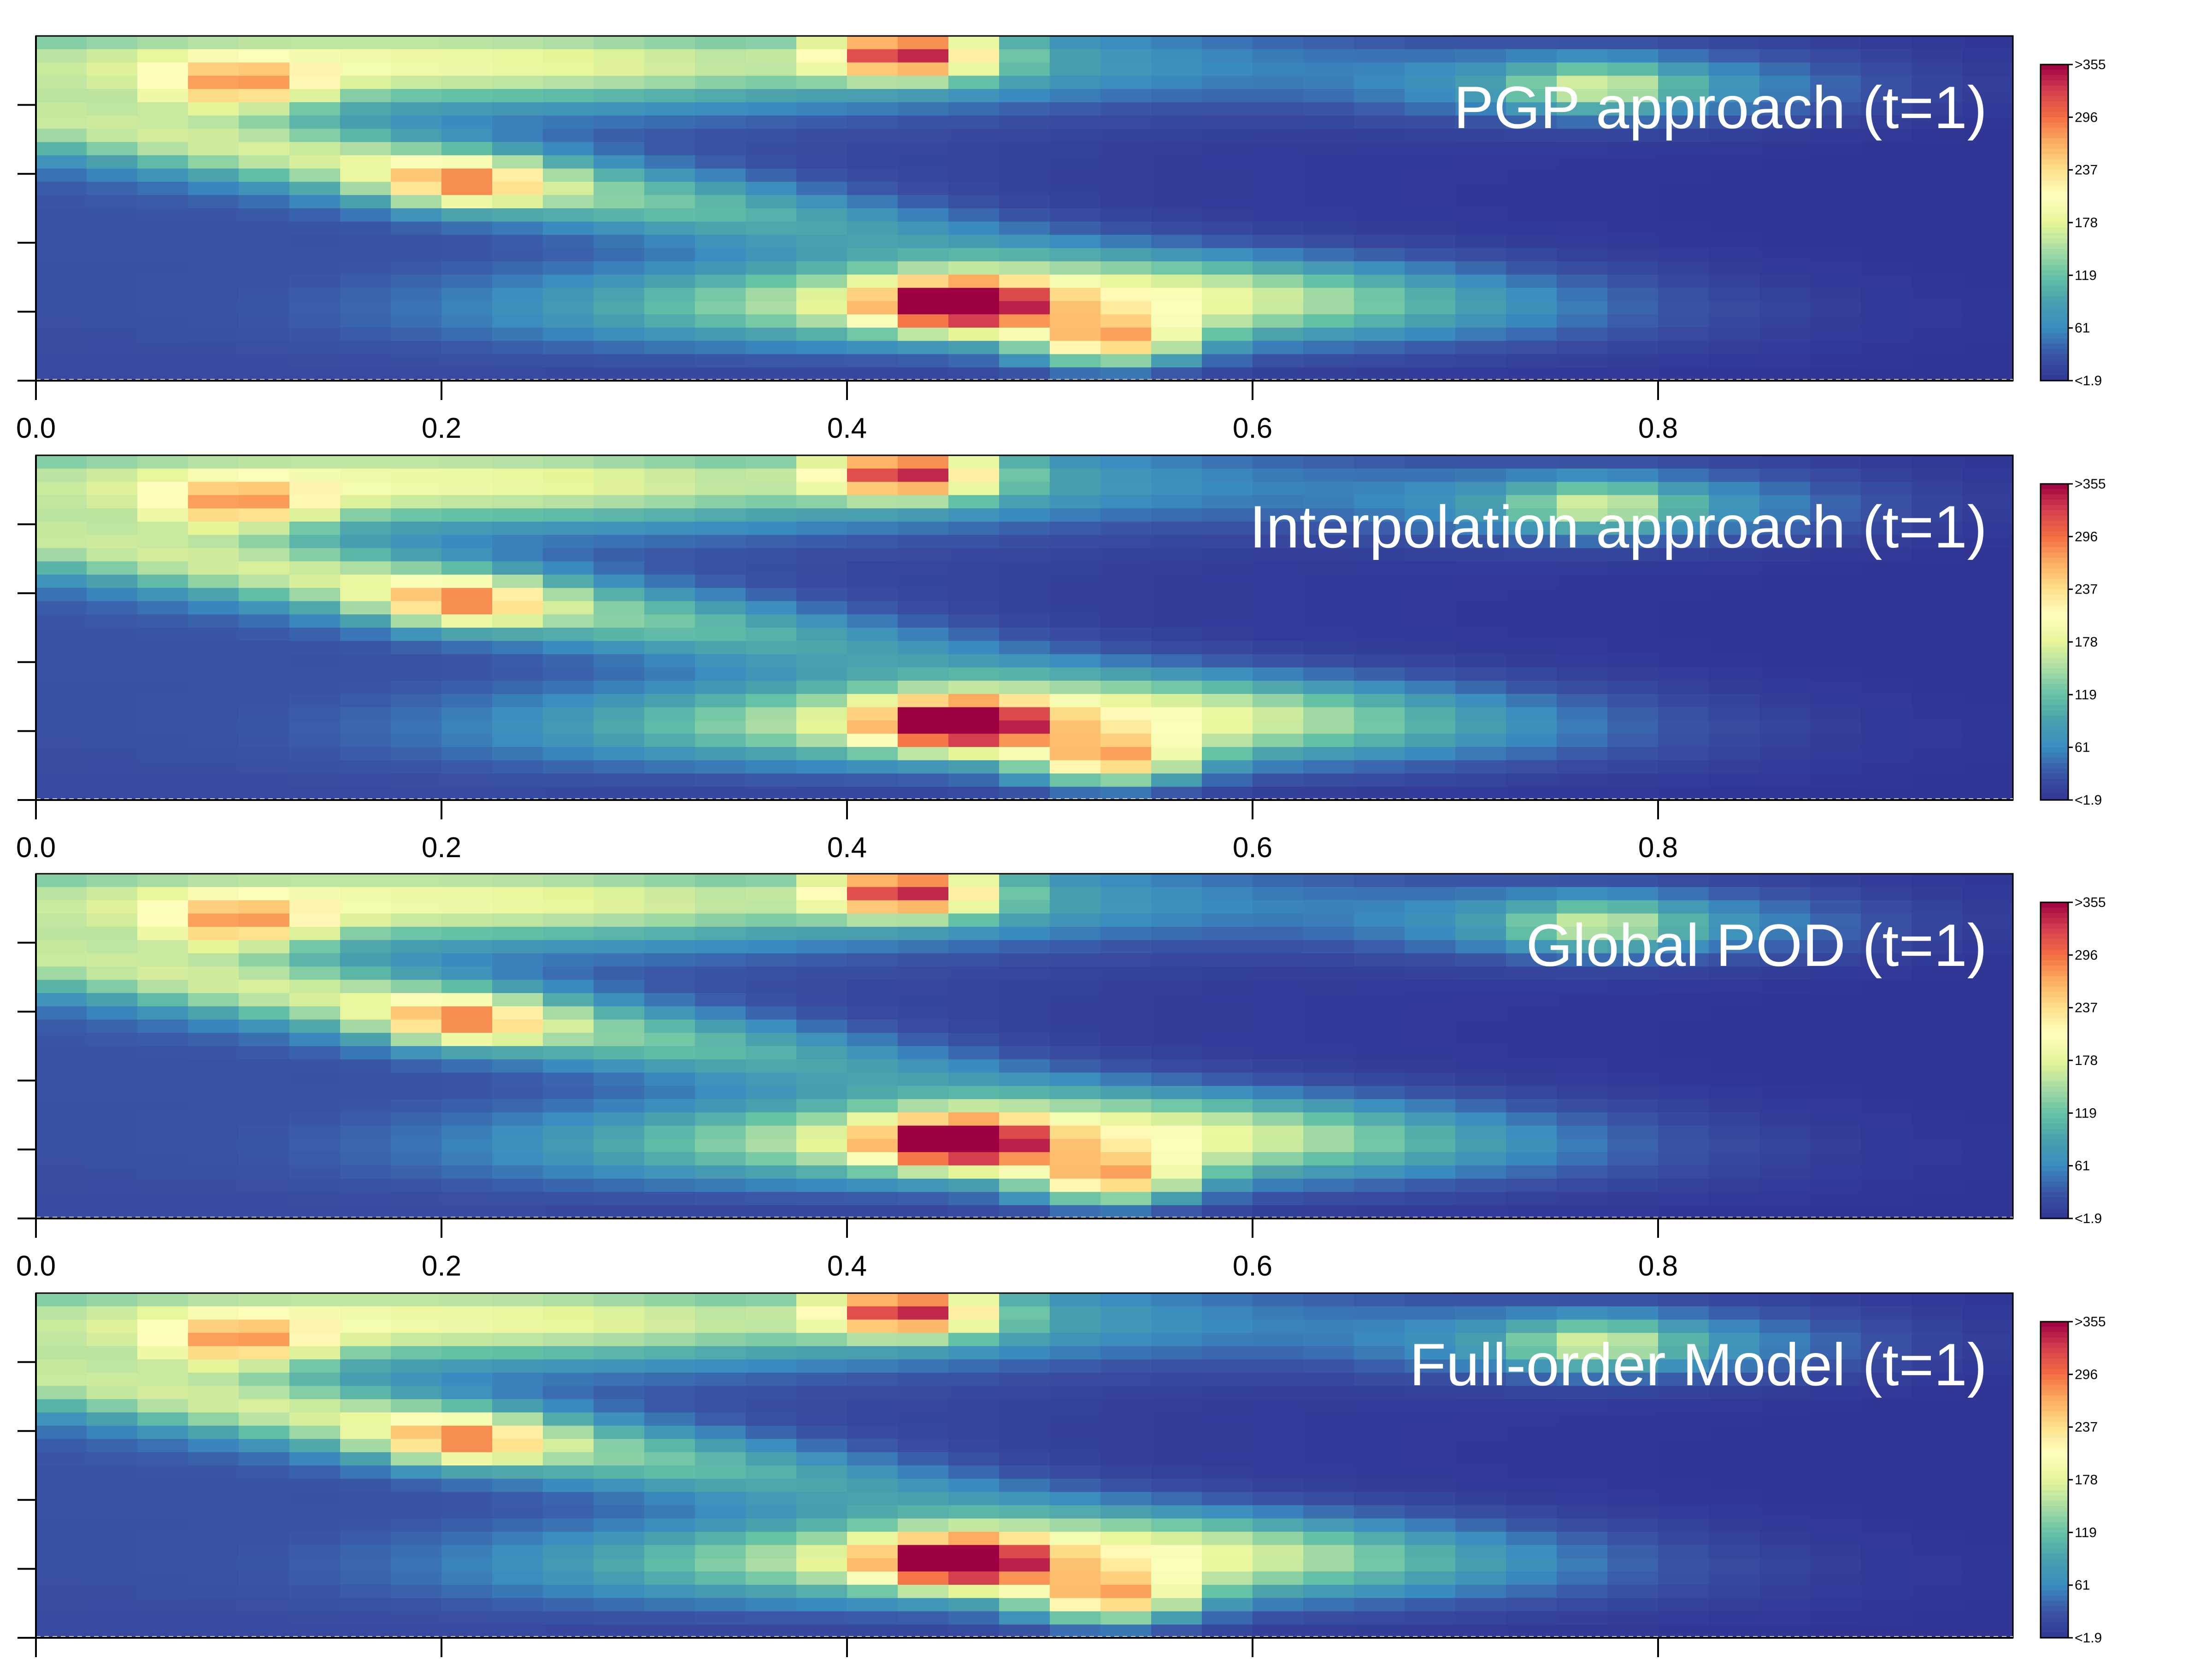 Image resolution: width=2212 pixels, height=1659 pixels. What do you see at coordinates (2090, 64) in the screenshot?
I see `colorbar-label: >355` at bounding box center [2090, 64].